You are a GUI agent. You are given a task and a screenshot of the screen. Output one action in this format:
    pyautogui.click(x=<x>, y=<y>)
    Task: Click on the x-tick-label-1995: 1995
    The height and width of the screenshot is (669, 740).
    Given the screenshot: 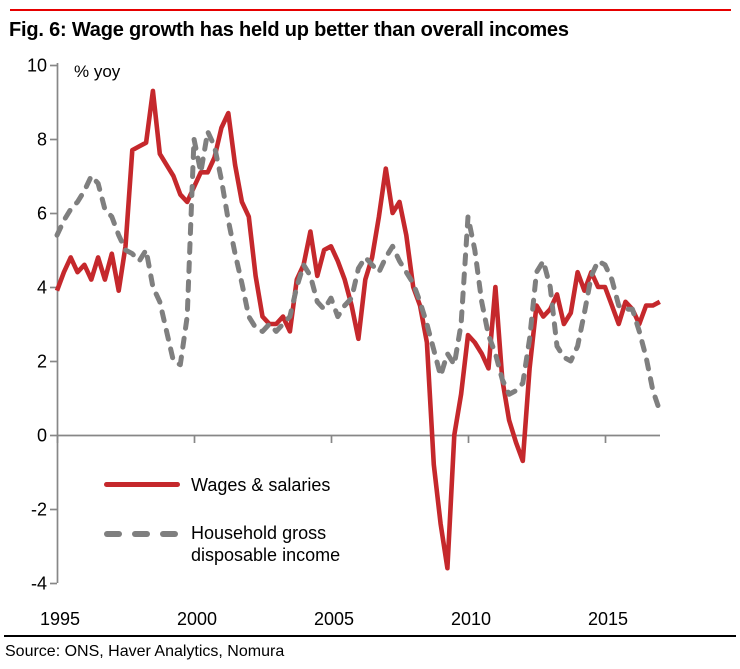 What is the action you would take?
    pyautogui.click(x=60, y=619)
    